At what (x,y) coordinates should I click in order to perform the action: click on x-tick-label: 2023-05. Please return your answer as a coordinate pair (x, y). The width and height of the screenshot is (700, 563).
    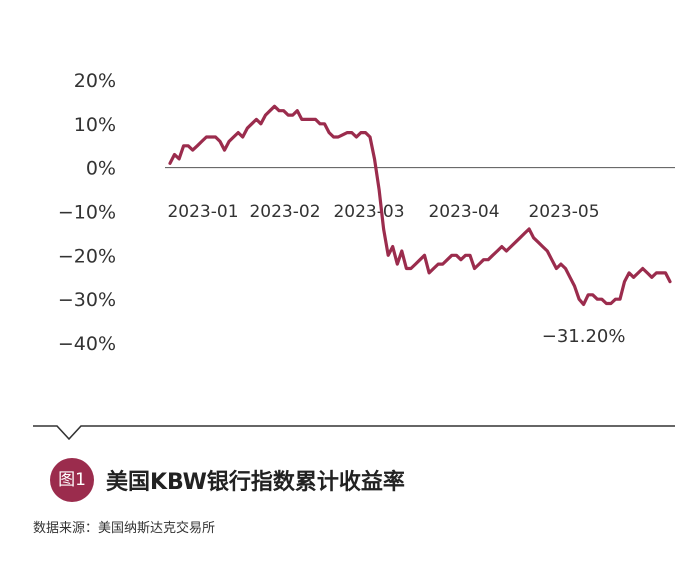
    Looking at the image, I should click on (563, 212).